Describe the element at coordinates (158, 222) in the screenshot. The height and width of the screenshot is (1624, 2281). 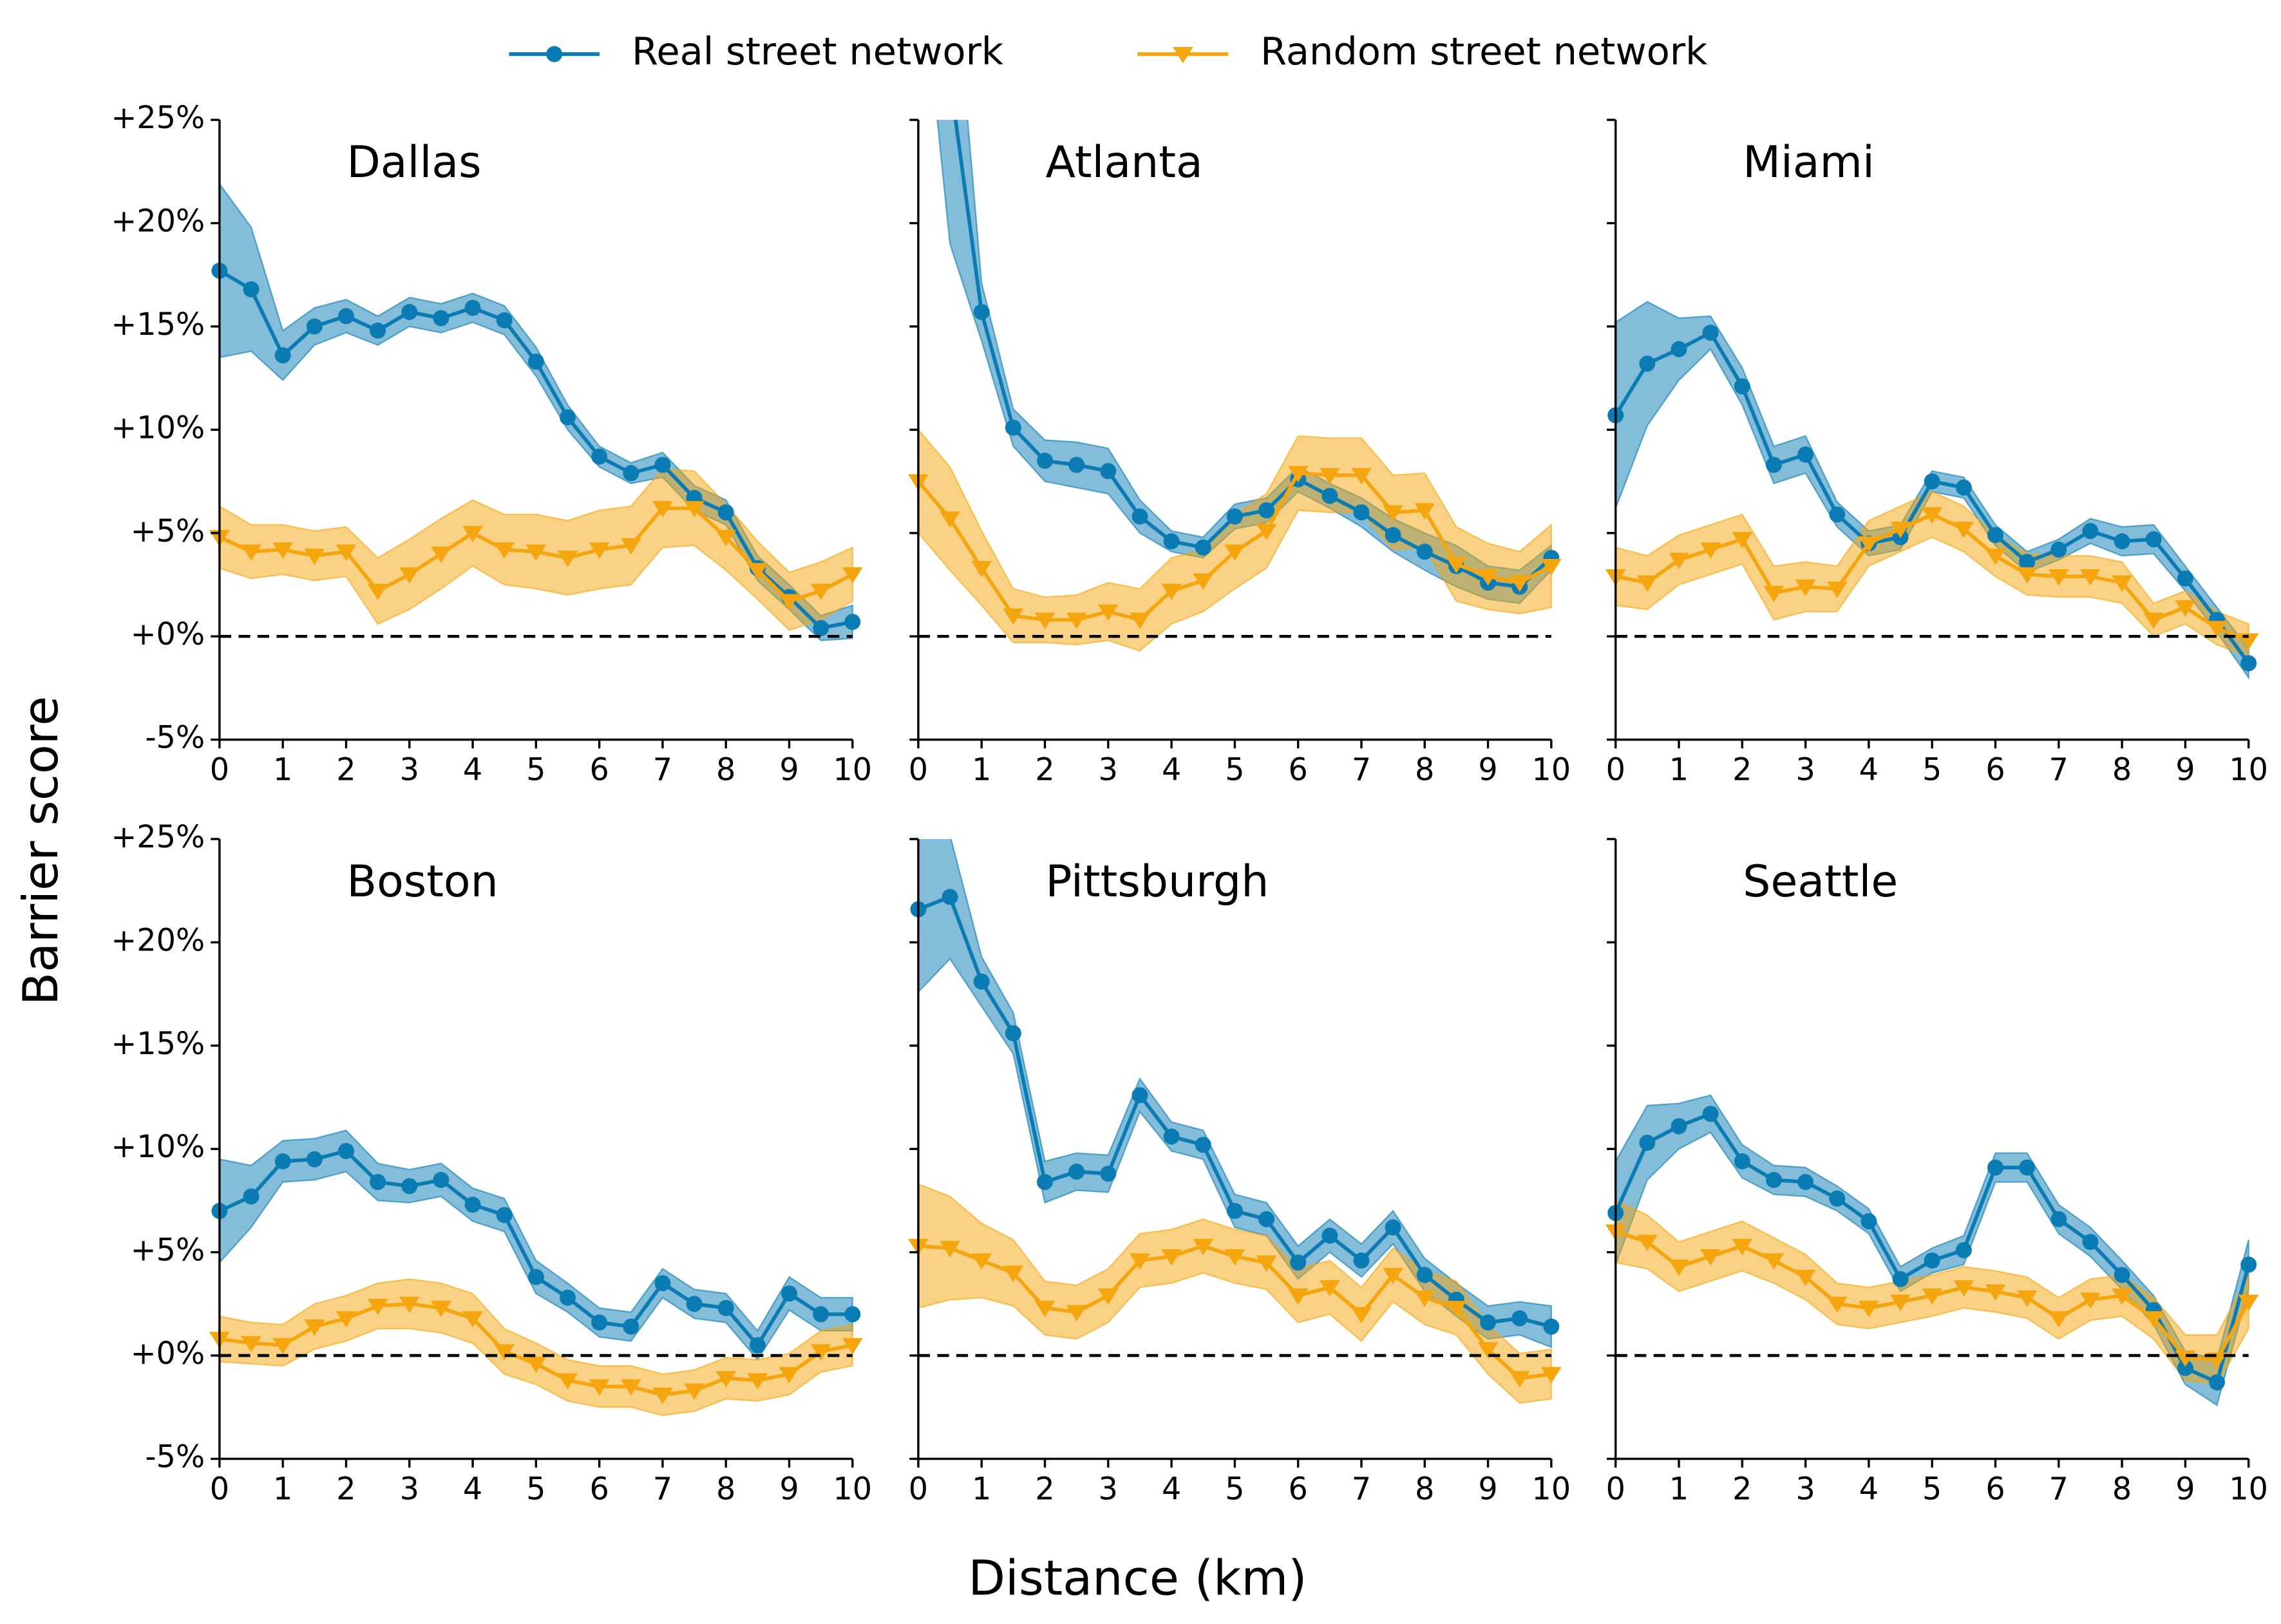
I see `y-tick-label: +20%` at that location.